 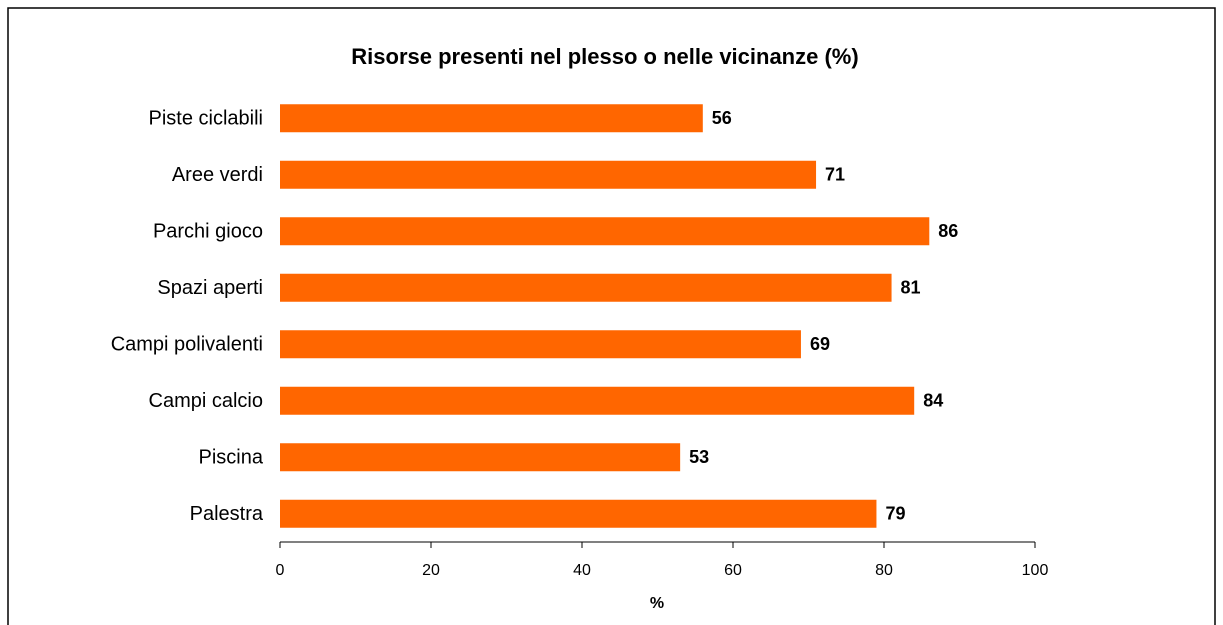 What do you see at coordinates (231, 458) in the screenshot?
I see `y-tick-label: Piscina` at bounding box center [231, 458].